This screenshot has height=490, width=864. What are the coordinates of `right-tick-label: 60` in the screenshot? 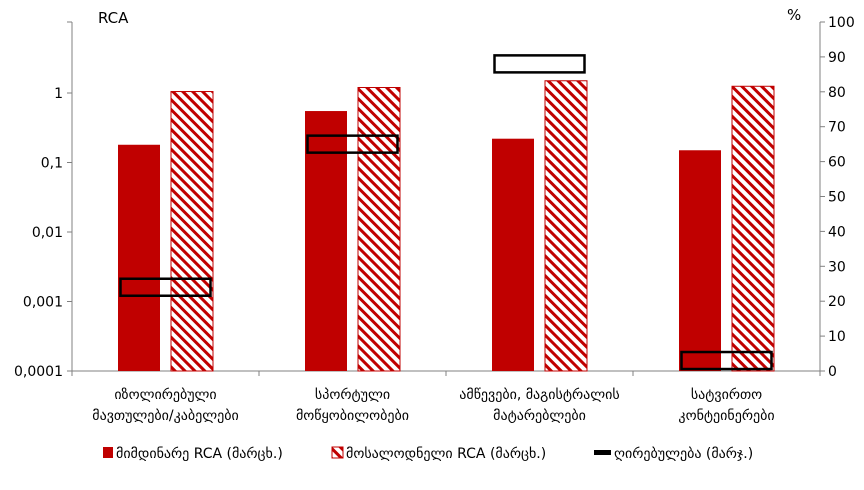 It's located at (837, 163).